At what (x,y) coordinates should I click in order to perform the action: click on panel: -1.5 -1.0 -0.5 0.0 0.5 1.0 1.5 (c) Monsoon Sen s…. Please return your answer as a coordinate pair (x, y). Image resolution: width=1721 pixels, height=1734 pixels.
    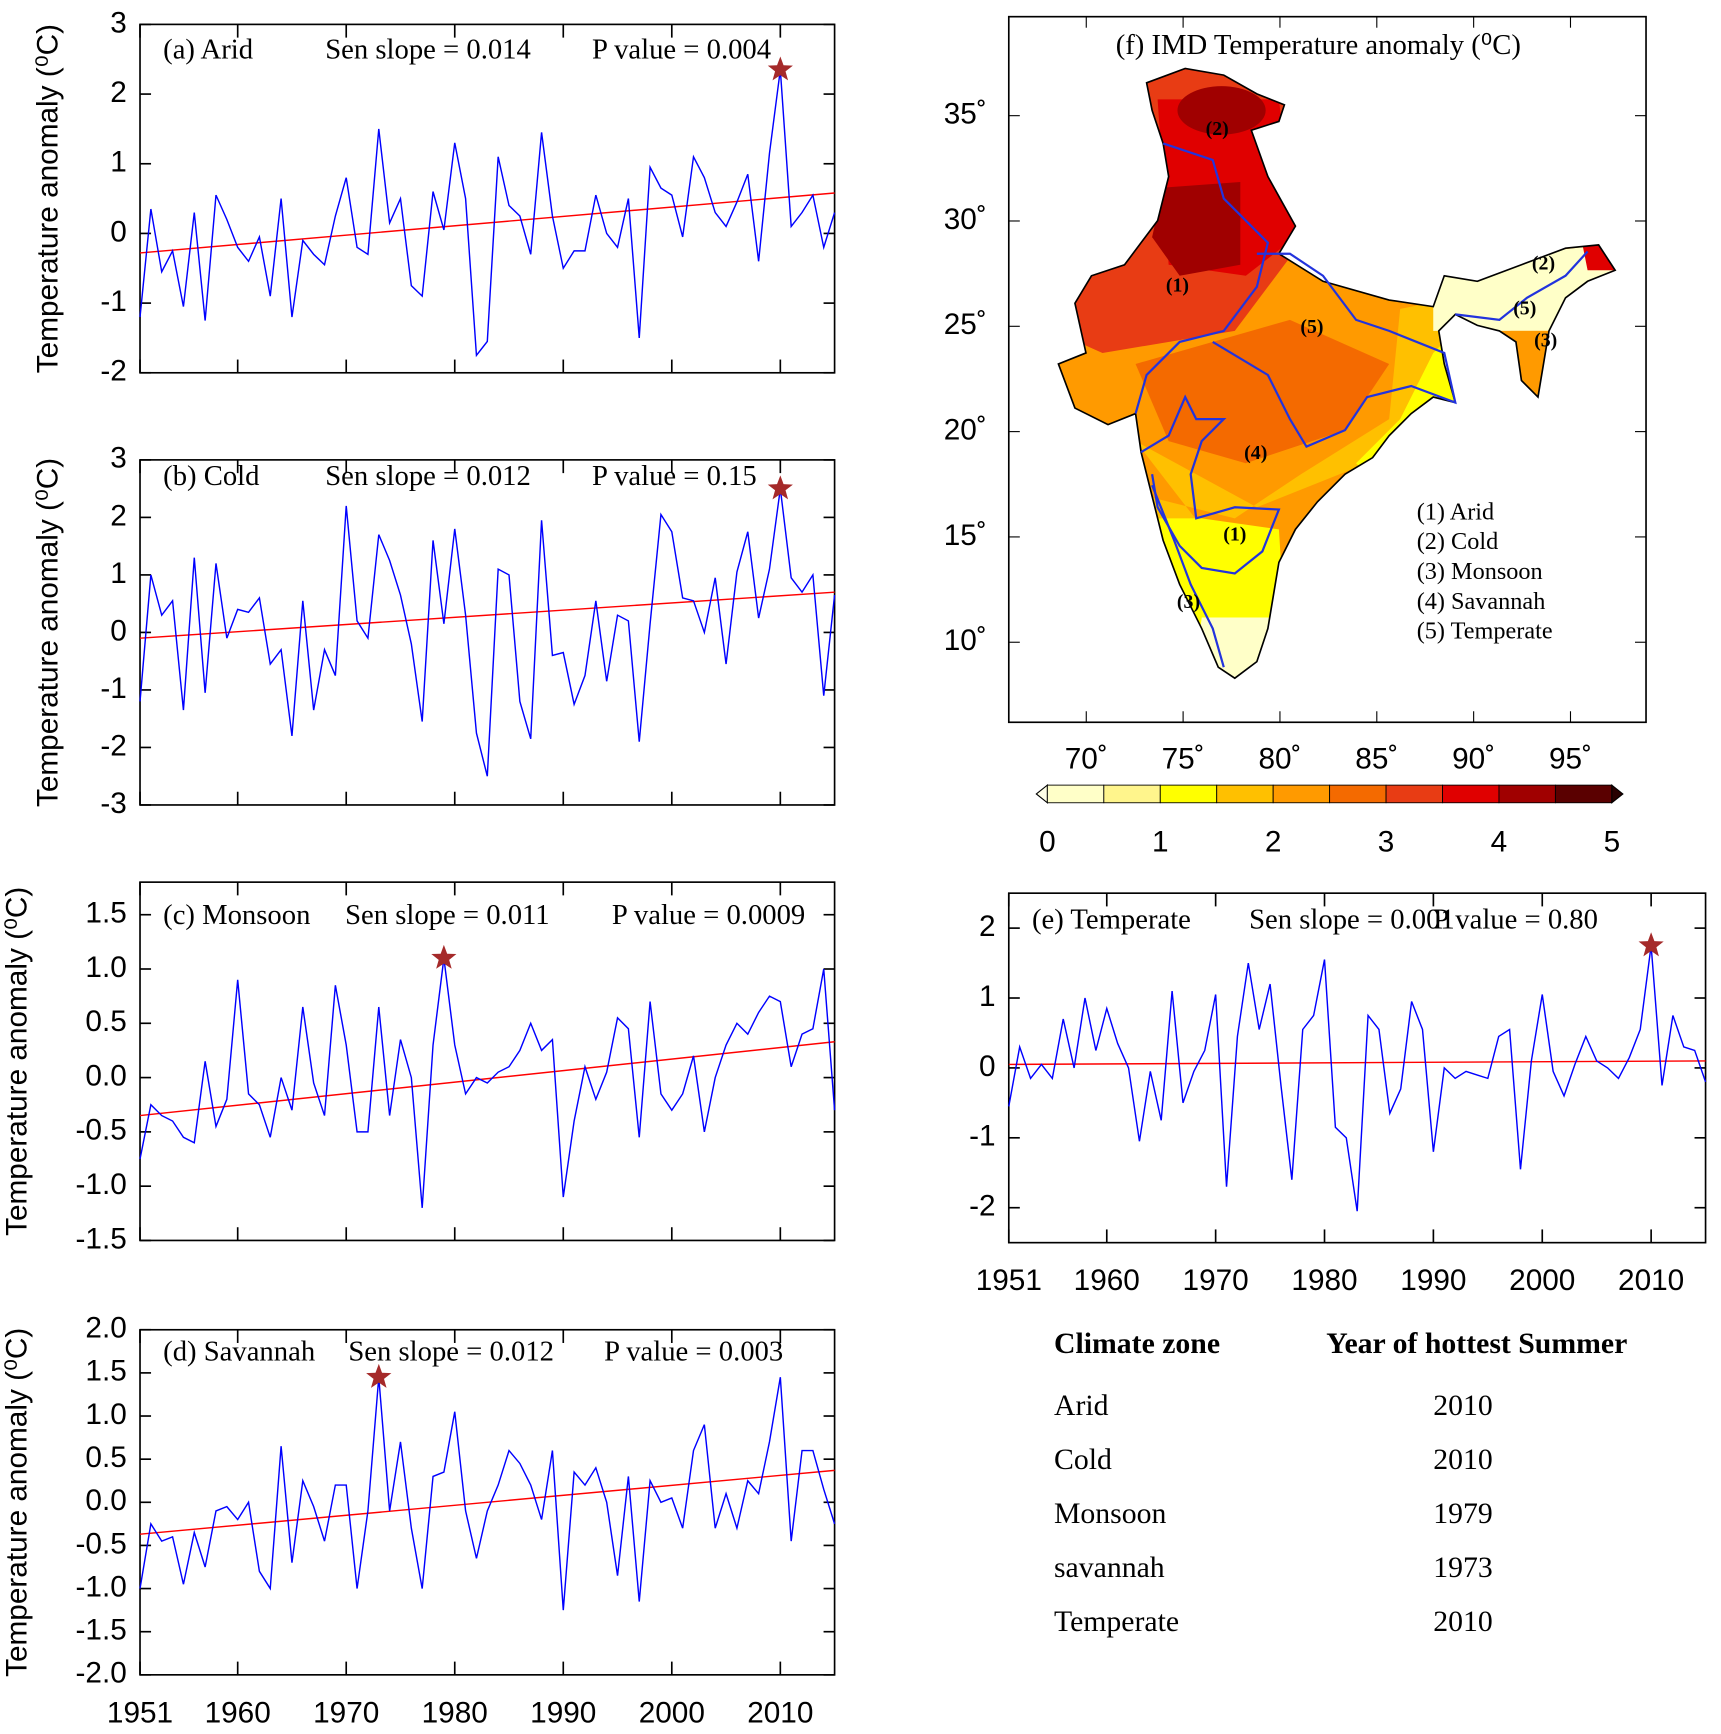
    Looking at the image, I should click on (418, 1068).